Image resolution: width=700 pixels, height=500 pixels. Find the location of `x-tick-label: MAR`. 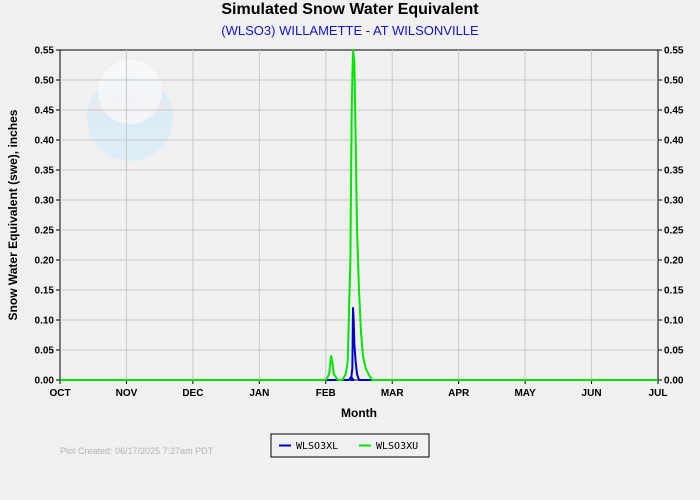

x-tick-label: MAR is located at coordinates (393, 393).